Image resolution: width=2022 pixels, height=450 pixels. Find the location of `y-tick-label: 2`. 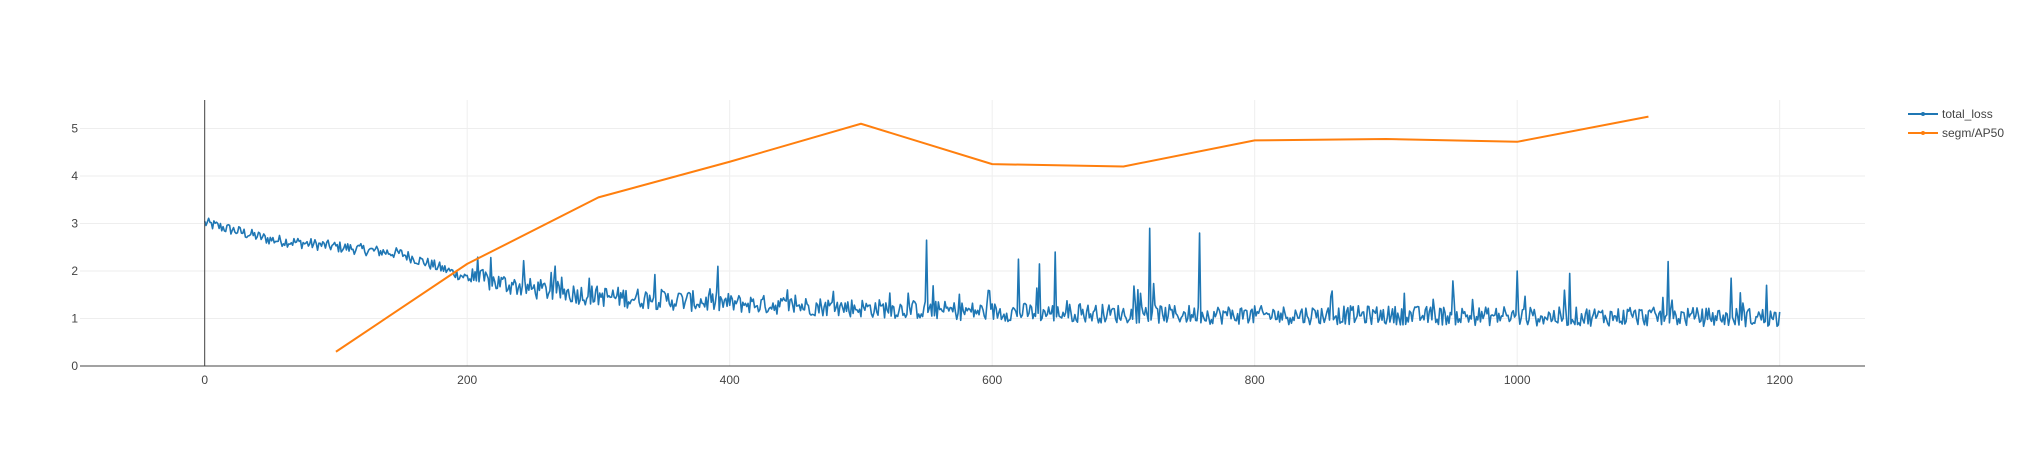

y-tick-label: 2 is located at coordinates (74, 271).